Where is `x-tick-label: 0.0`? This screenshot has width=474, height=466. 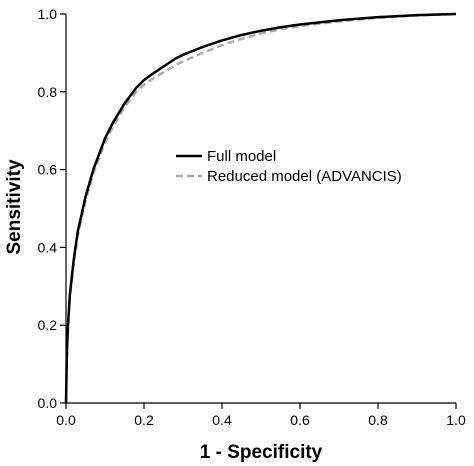
x-tick-label: 0.0 is located at coordinates (66, 420).